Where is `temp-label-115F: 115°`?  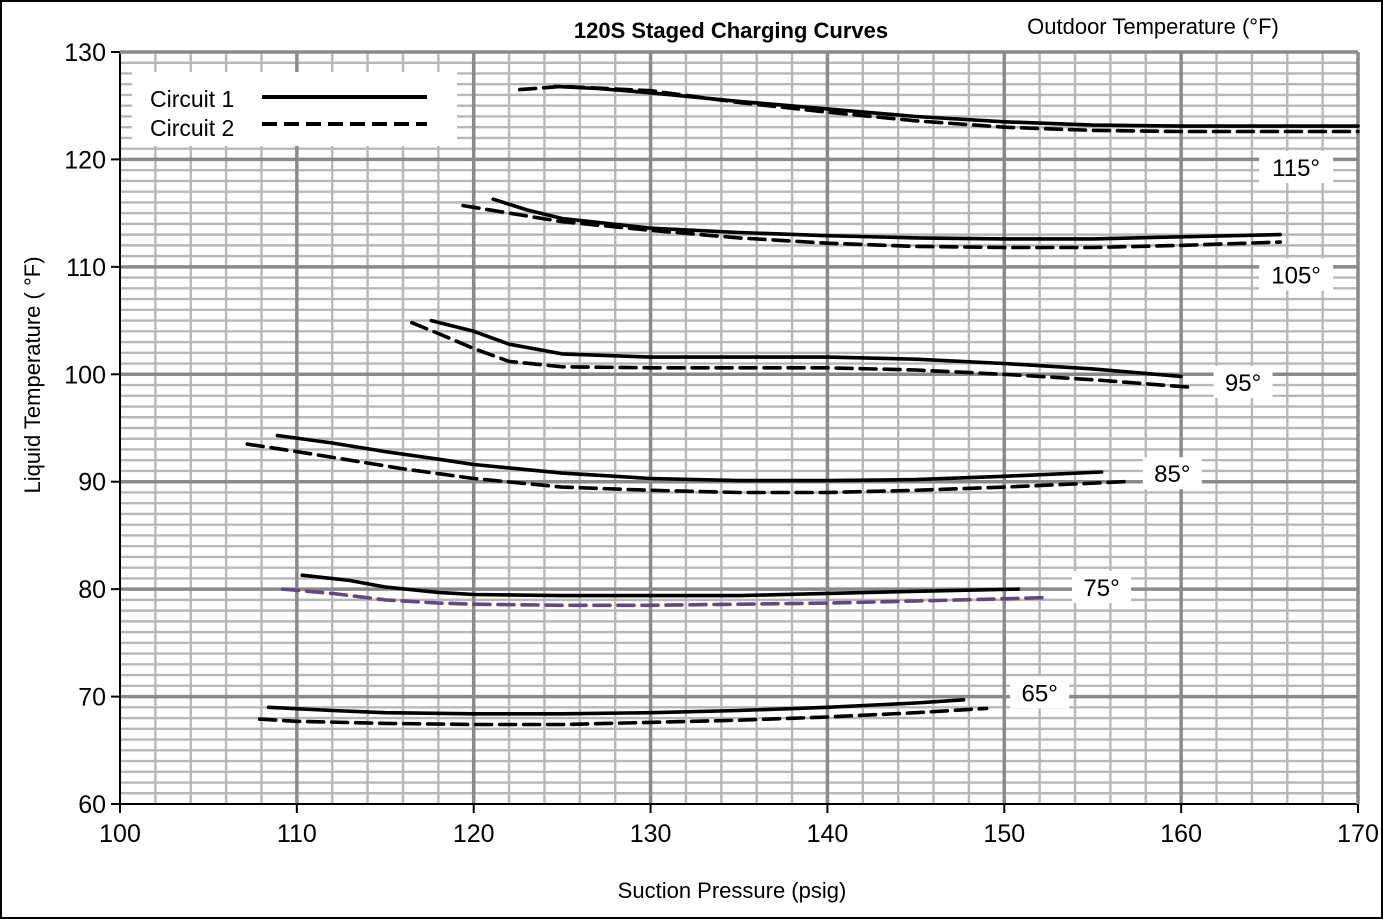
temp-label-115F: 115° is located at coordinates (1296, 168).